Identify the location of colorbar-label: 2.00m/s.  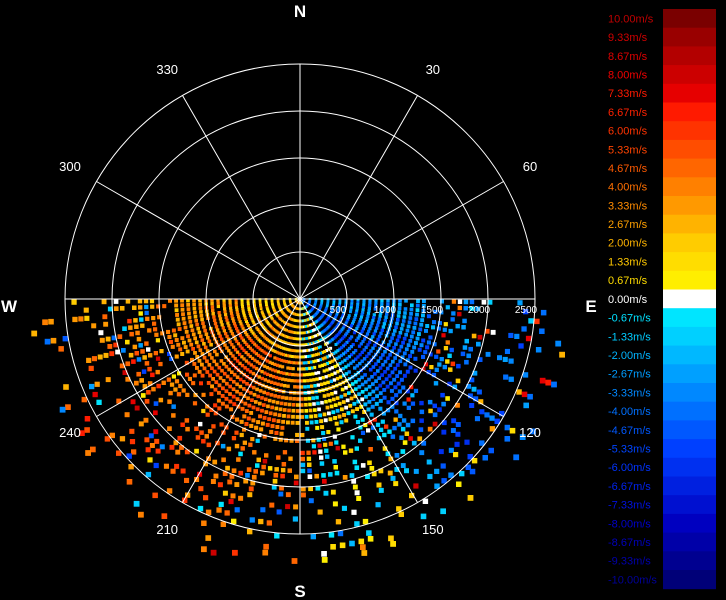
(628, 244).